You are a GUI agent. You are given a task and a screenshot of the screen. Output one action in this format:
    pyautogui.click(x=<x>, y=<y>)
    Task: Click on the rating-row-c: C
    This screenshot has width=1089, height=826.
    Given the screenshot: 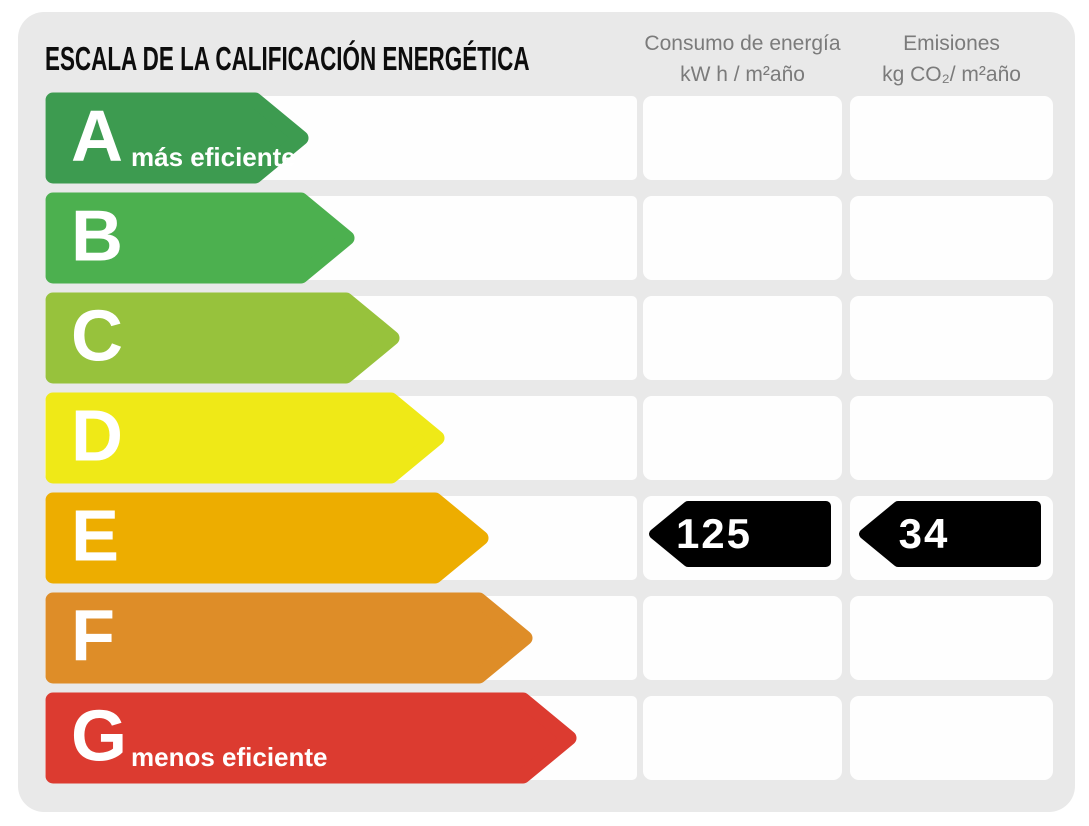 What is the action you would take?
    pyautogui.click(x=549, y=338)
    